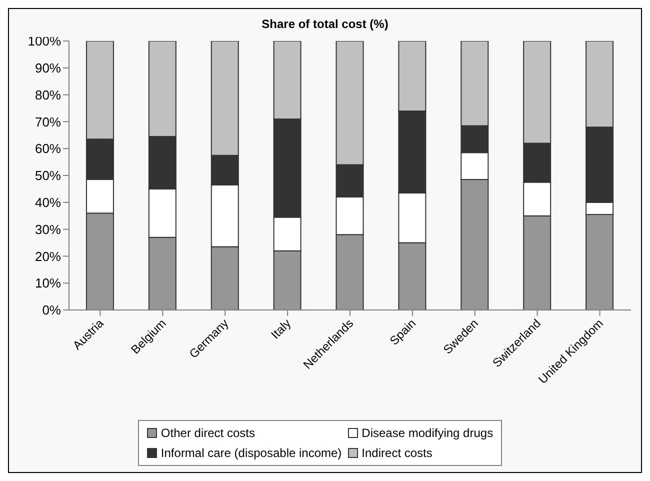 The height and width of the screenshot is (481, 650). I want to click on x-tick-label: Italy, so click(281, 329).